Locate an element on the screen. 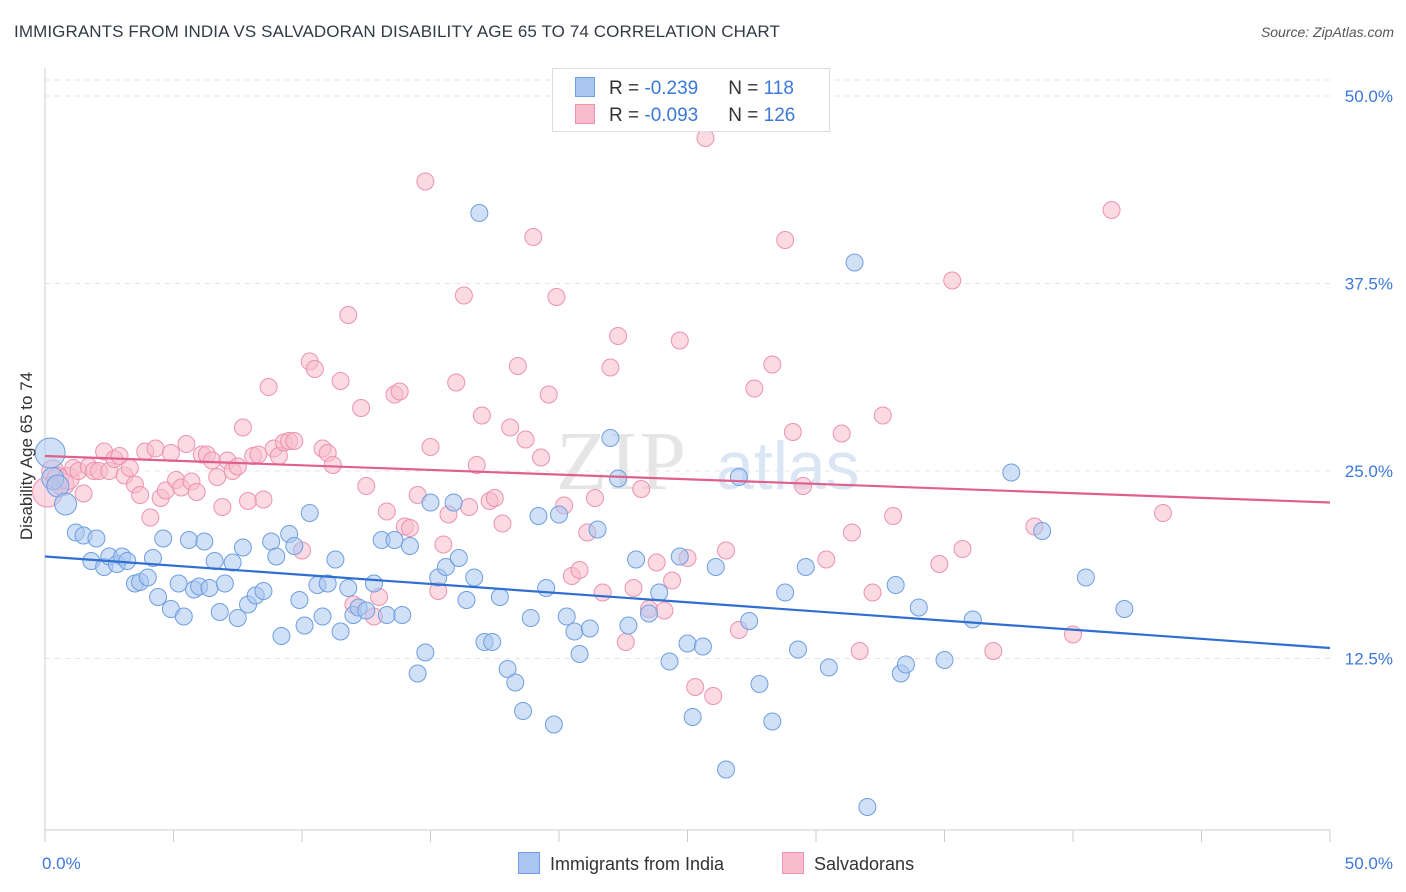 The image size is (1406, 892). x-tick-label: 50.0% is located at coordinates (1369, 863).